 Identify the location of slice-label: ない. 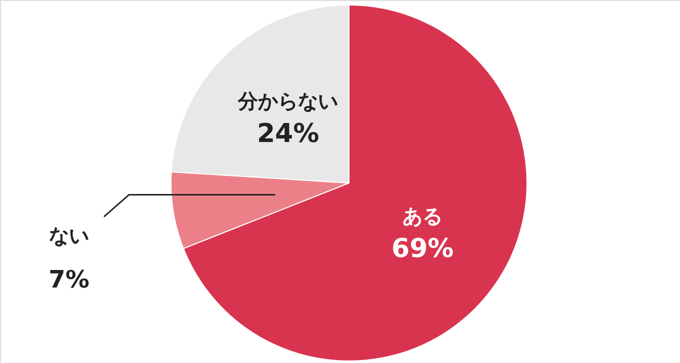
(69, 236).